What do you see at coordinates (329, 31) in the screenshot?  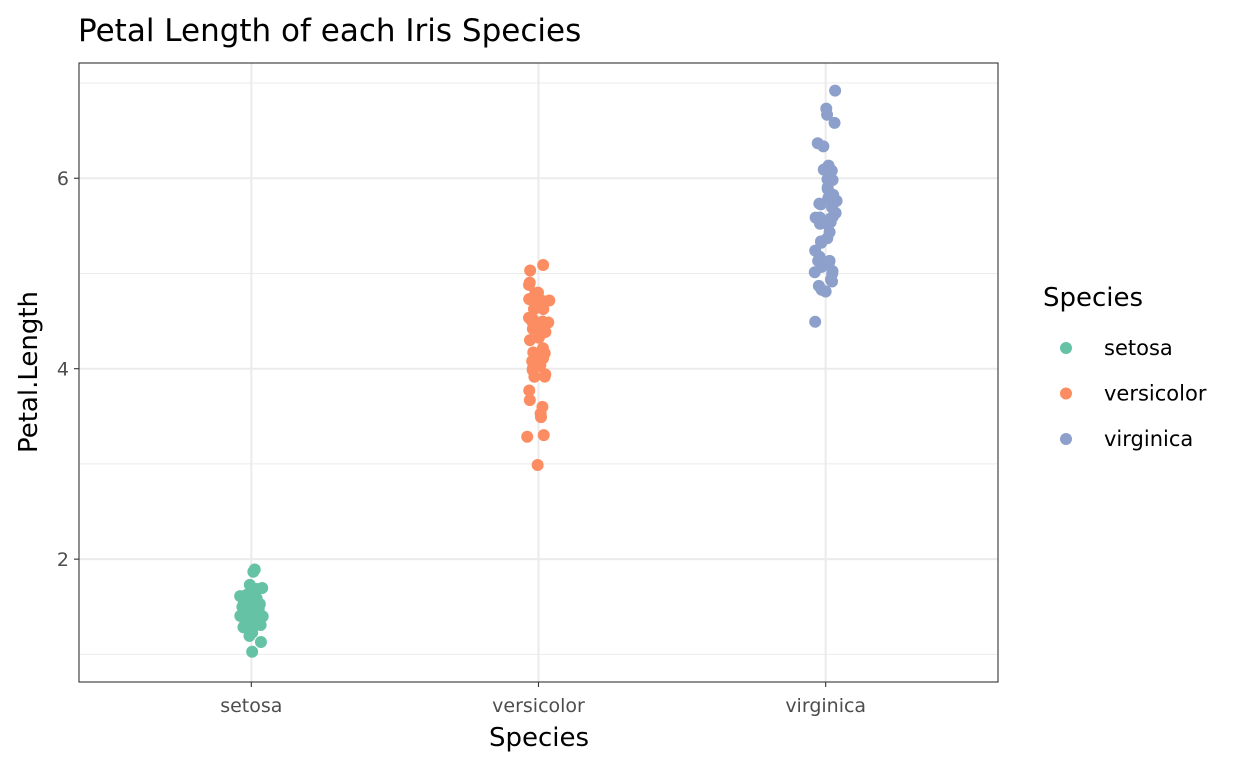 I see `chart-title: Petal Length of each Iris Species` at bounding box center [329, 31].